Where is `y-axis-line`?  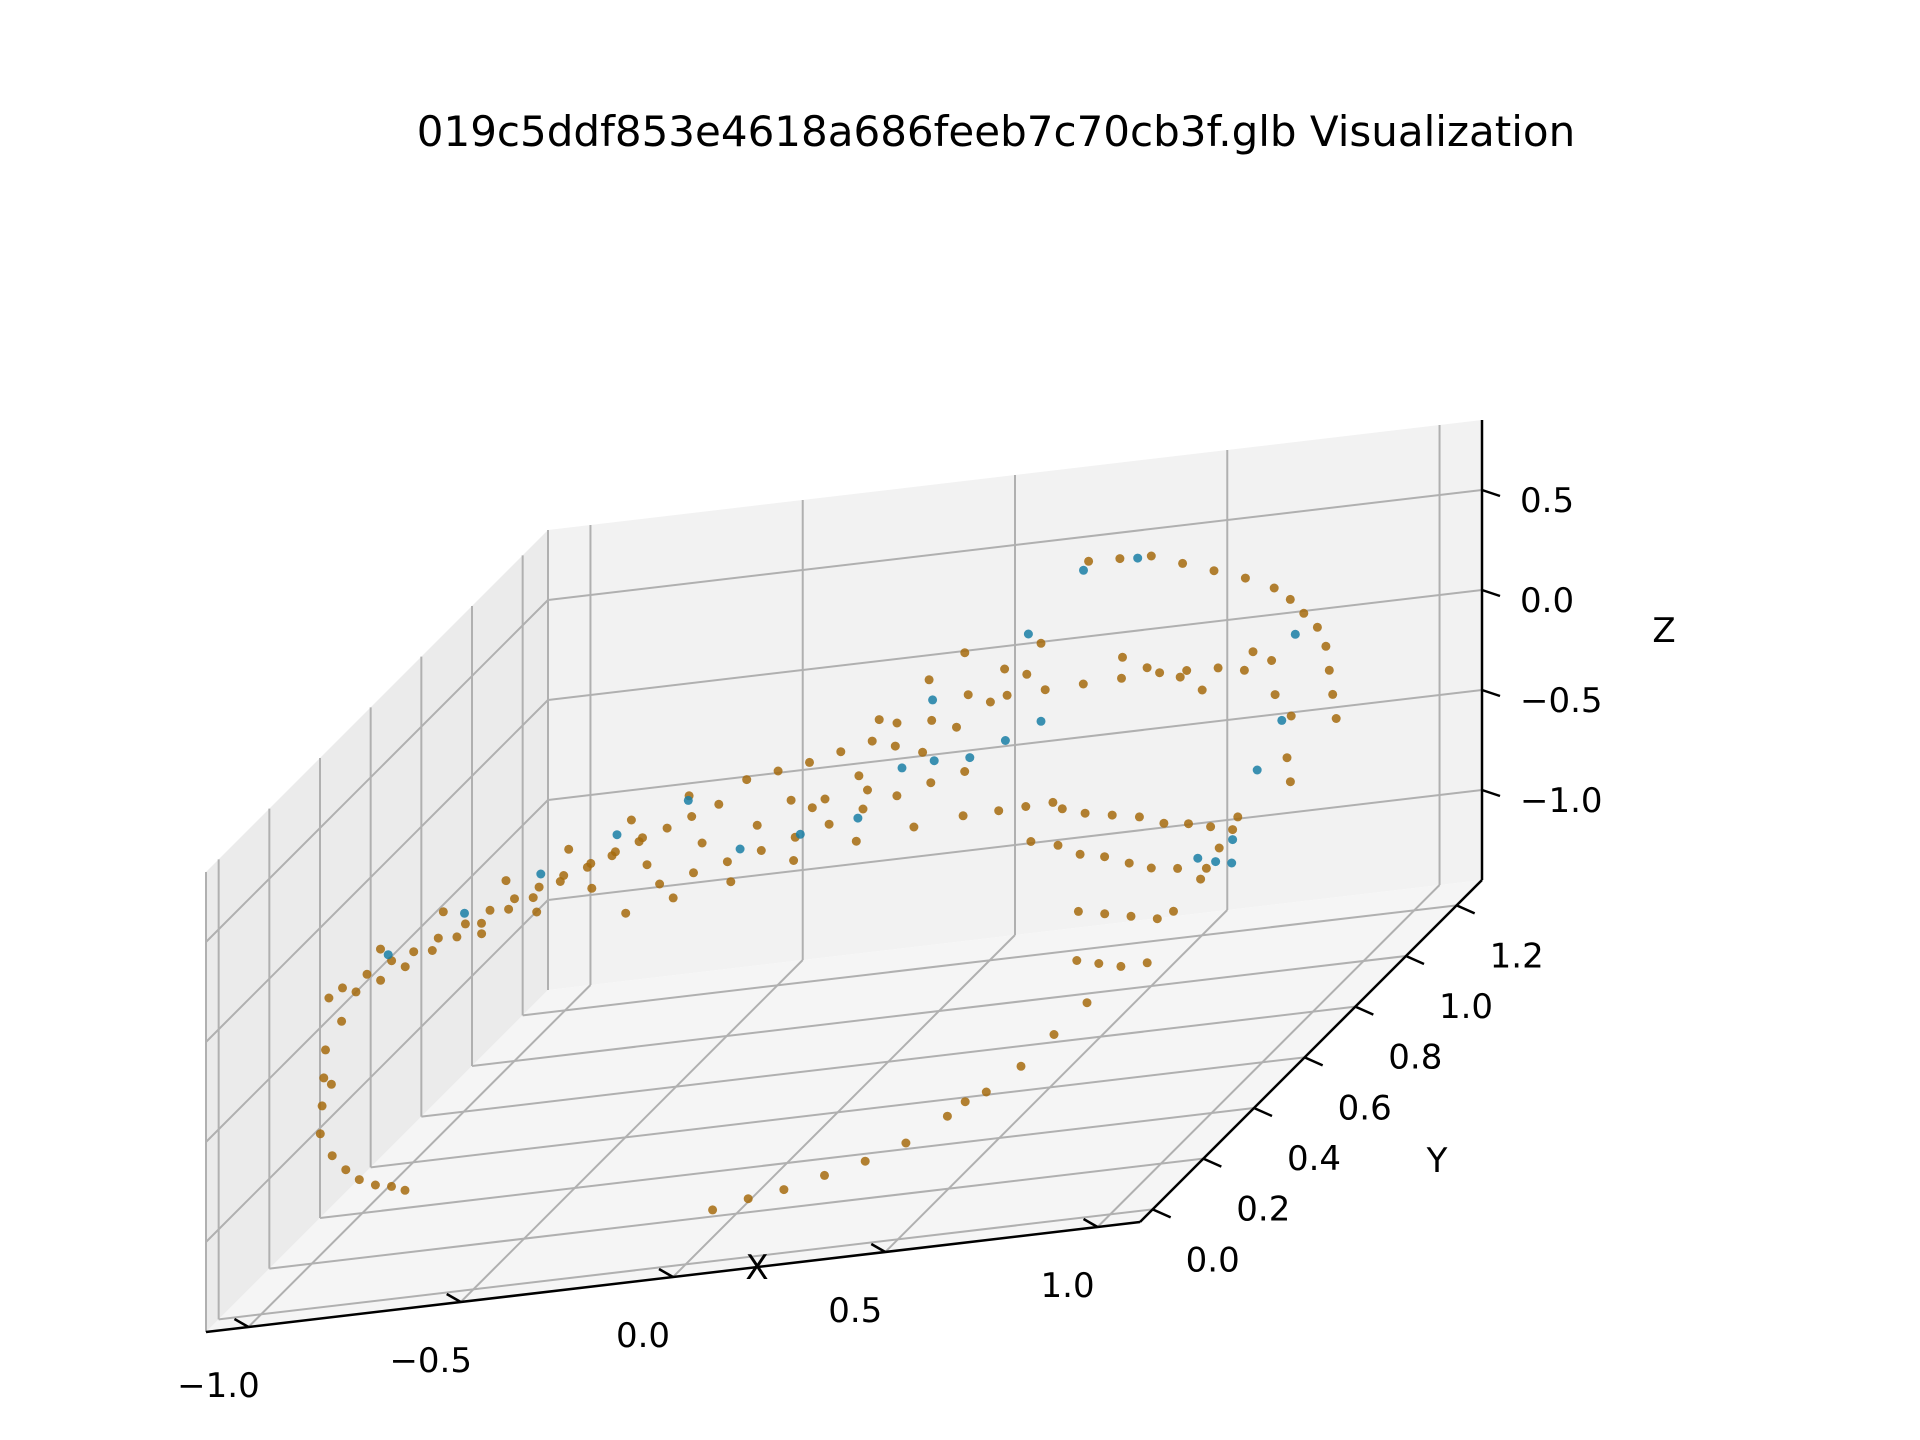 y-axis-line is located at coordinates (1311, 1051).